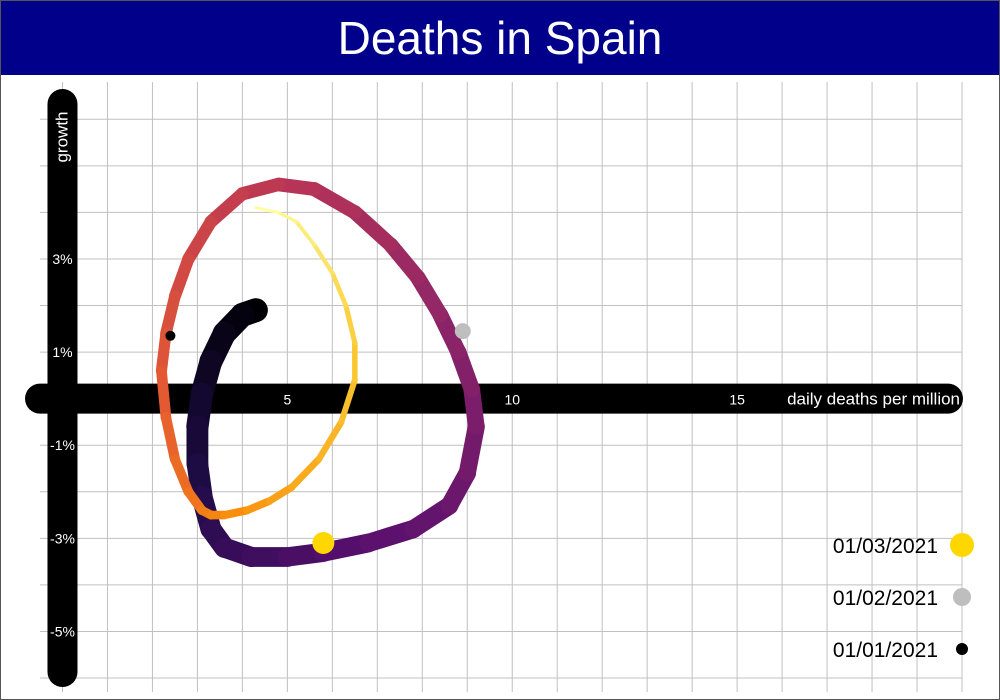  Describe the element at coordinates (62, 631) in the screenshot. I see `y-tick-label: -5%` at that location.